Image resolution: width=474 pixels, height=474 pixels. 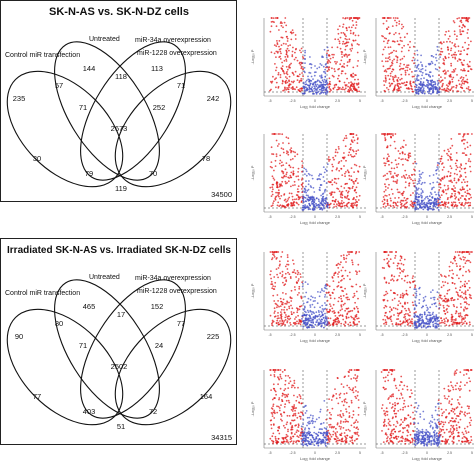 I want to click on venn-count-center: 2502, so click(x=119, y=366).